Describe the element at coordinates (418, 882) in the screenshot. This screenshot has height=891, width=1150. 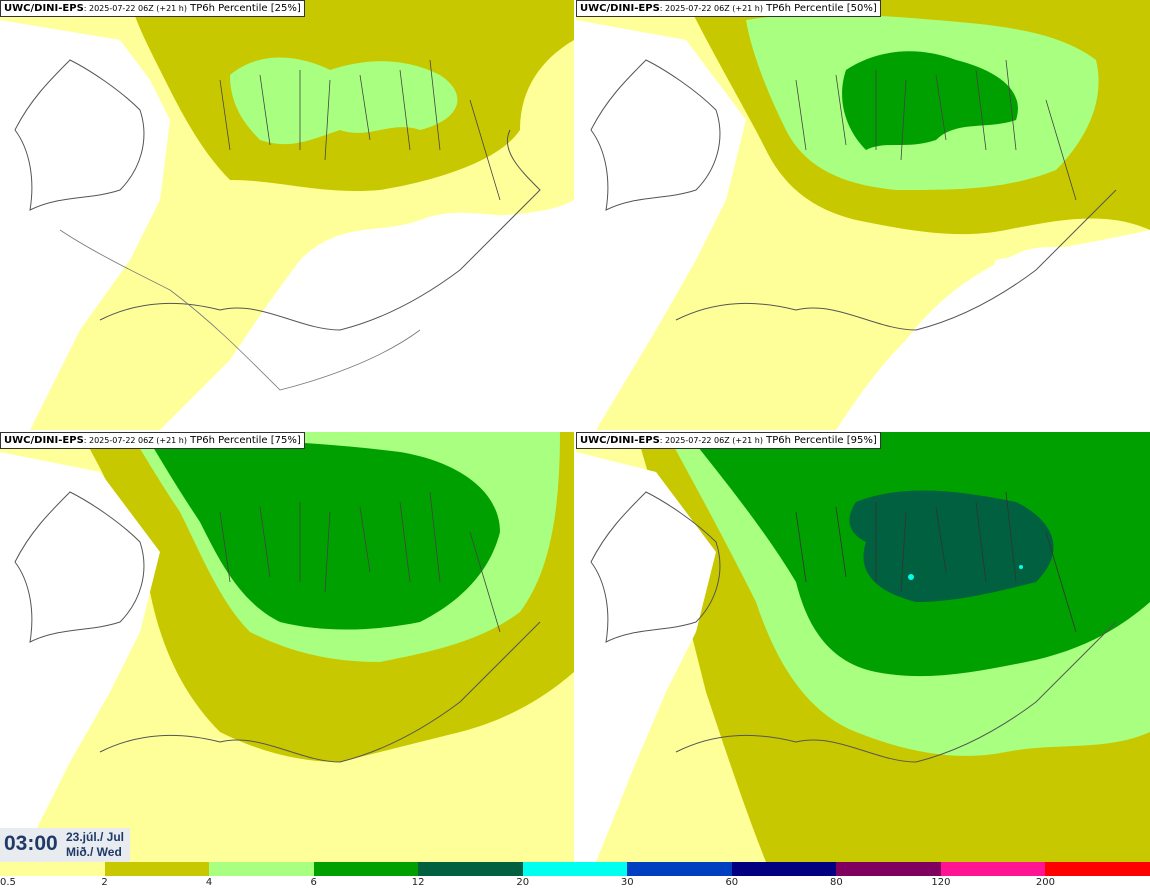
I see `legend-tick-label: 12` at that location.